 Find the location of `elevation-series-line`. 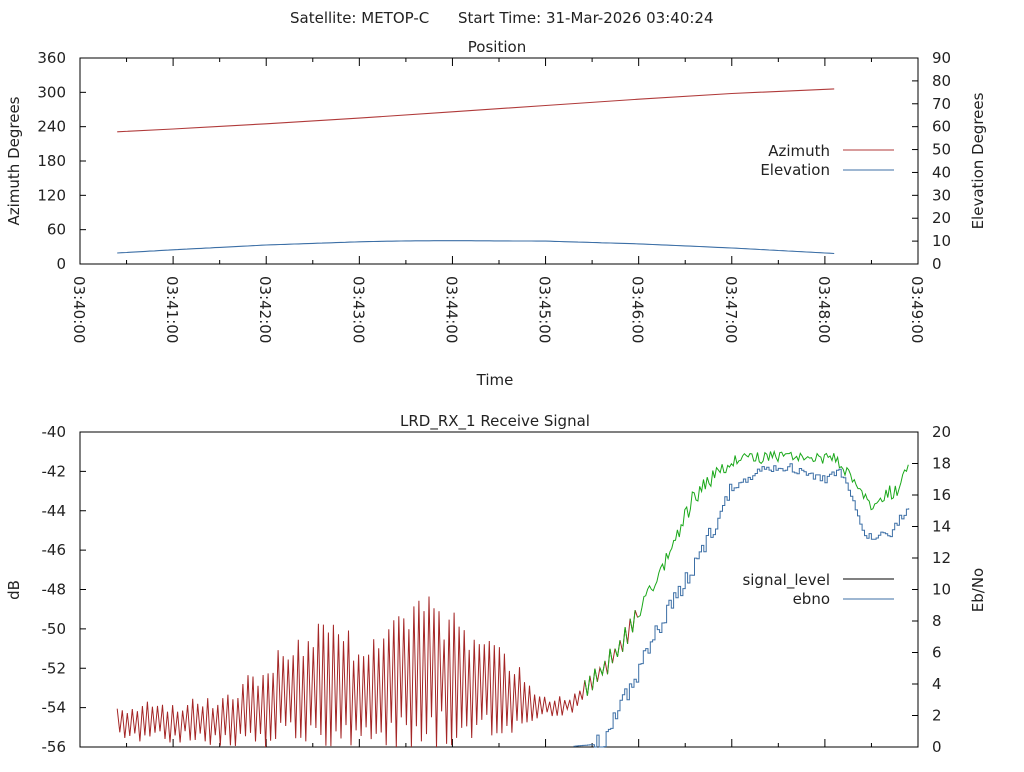

elevation-series-line is located at coordinates (476, 247).